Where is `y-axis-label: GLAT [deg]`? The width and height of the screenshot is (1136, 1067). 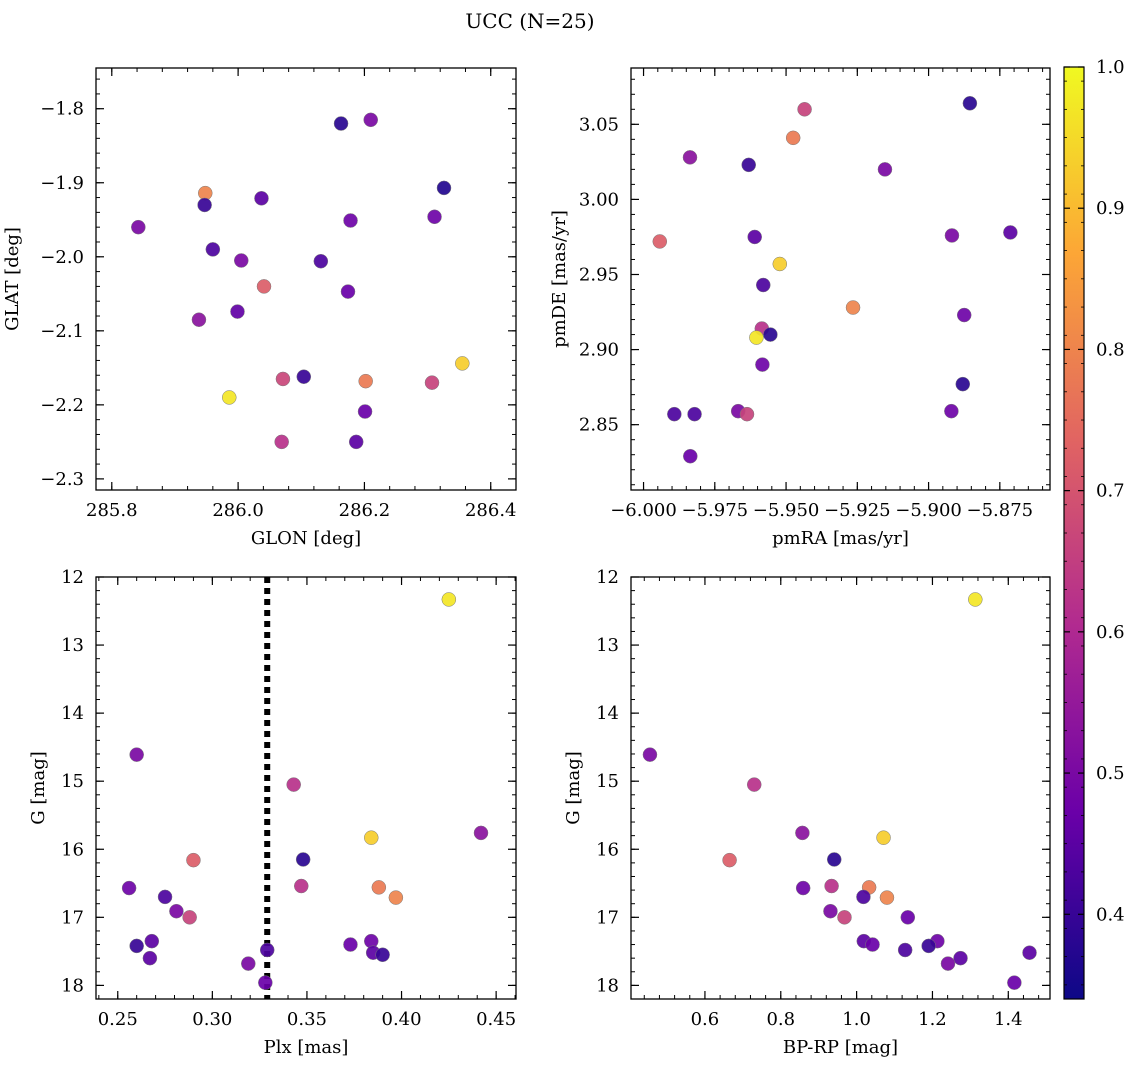
y-axis-label: GLAT [deg] is located at coordinates (12, 279).